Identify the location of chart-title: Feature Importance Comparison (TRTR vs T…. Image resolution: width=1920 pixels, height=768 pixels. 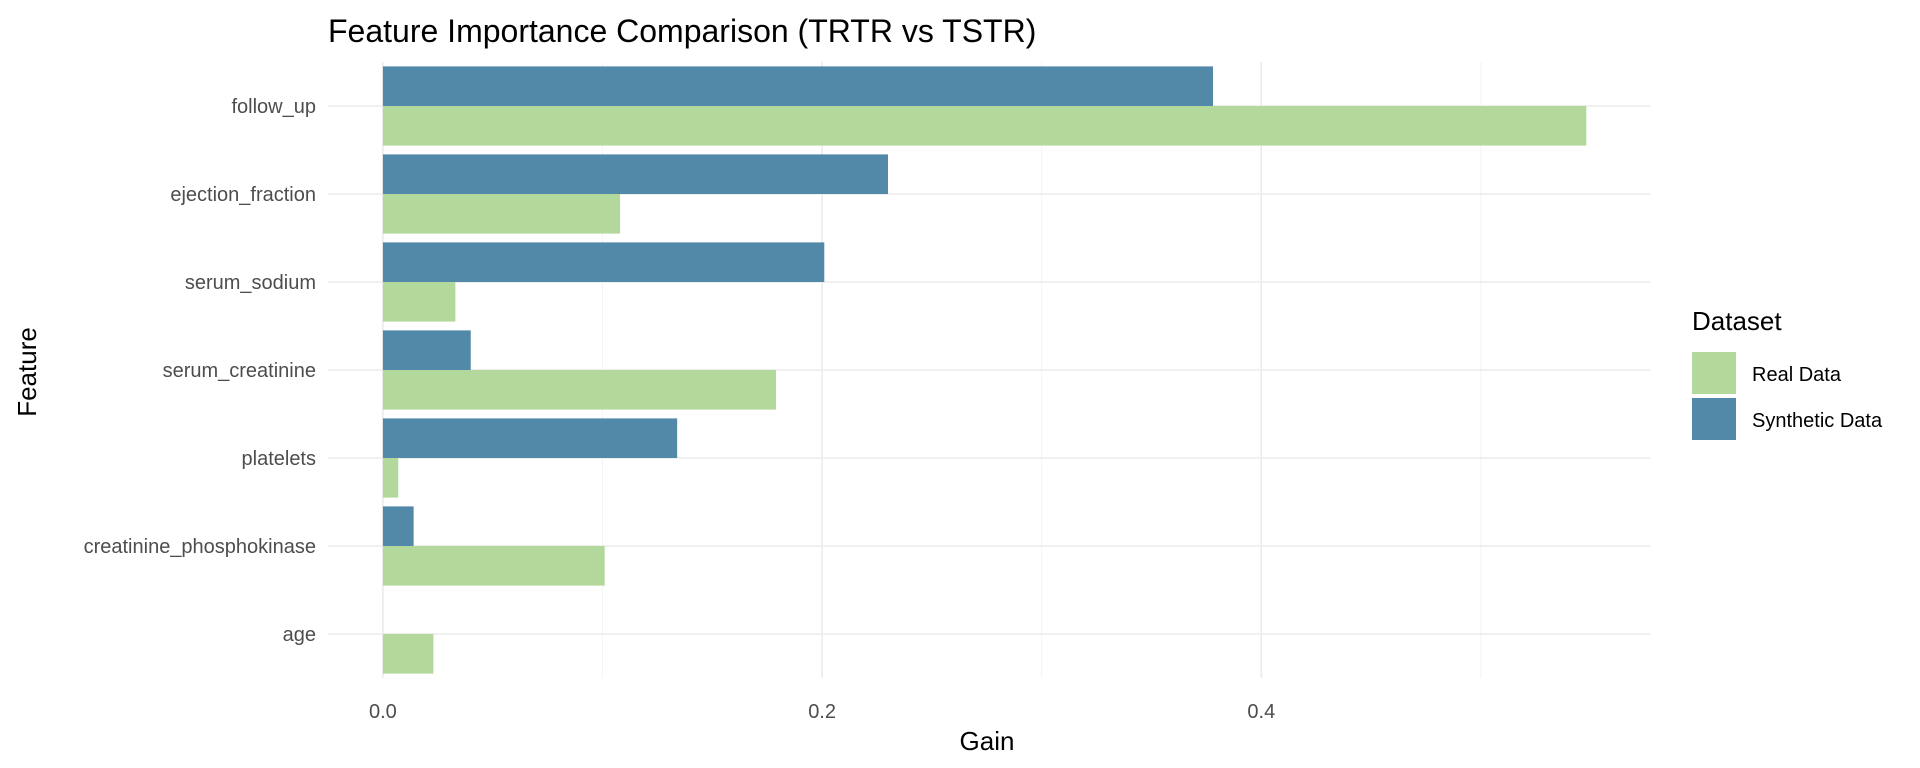
(682, 31).